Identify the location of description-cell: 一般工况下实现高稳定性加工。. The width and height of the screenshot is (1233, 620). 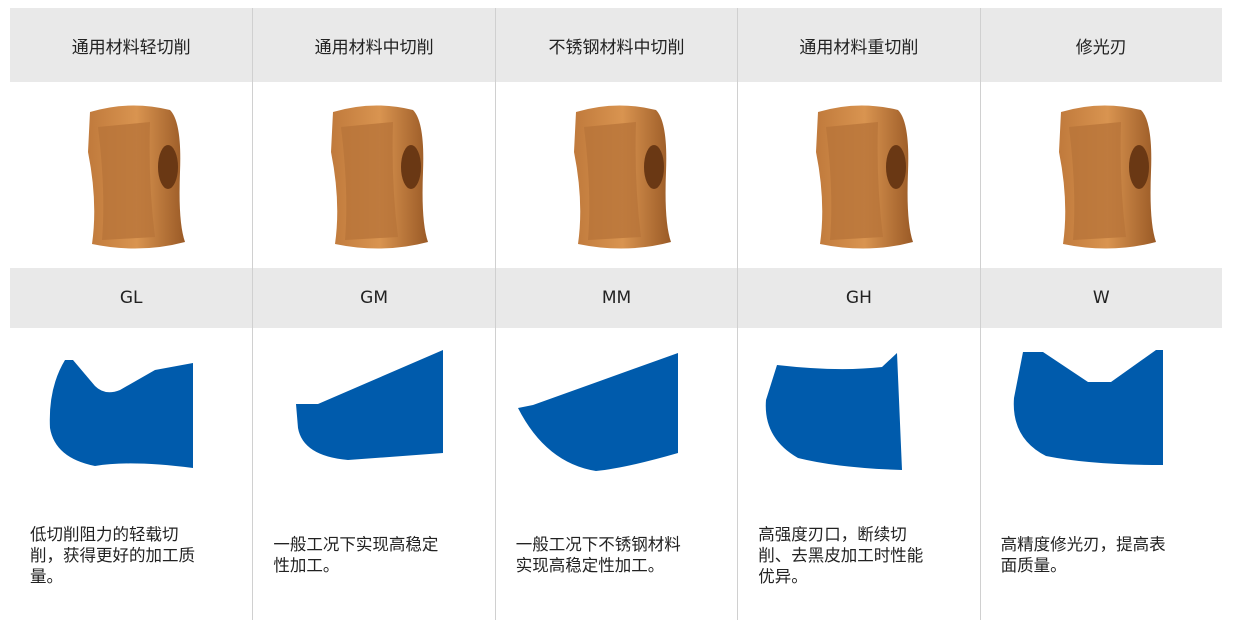
(373, 555).